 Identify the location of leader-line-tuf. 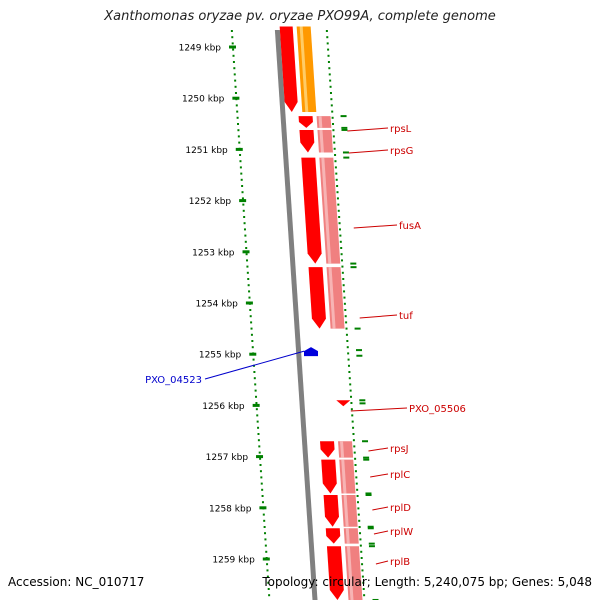
(378, 316).